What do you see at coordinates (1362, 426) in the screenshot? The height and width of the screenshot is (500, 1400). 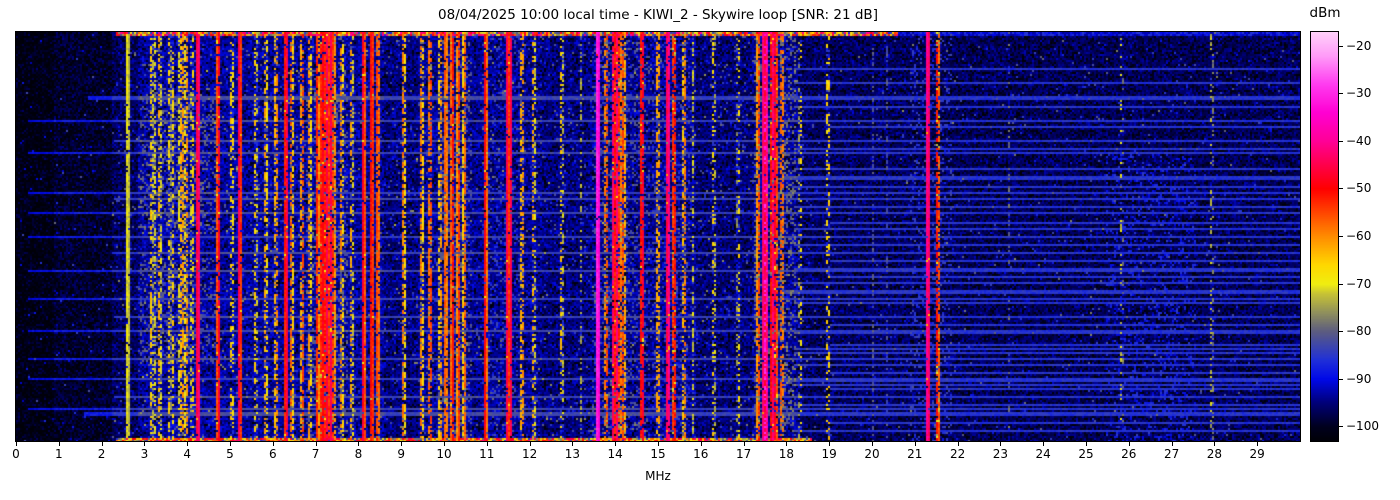 I see `colorbar-tick-label: −100` at bounding box center [1362, 426].